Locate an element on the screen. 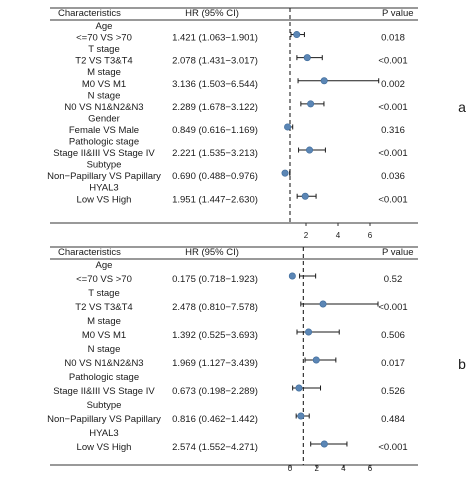 This screenshot has height=479, width=474. row-hr-ci-text: 0.690 (0.488−0.976) is located at coordinates (215, 176).